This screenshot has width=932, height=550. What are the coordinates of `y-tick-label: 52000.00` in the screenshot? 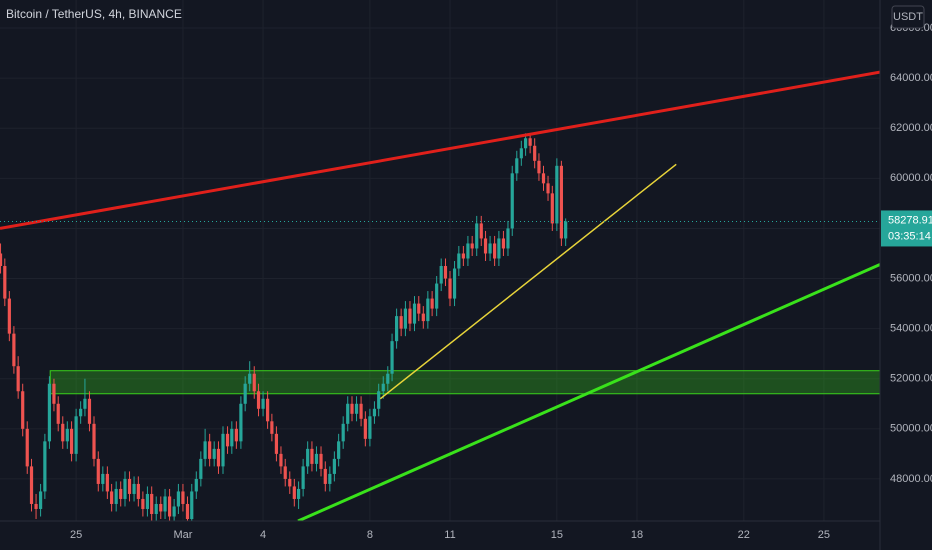 It's located at (911, 379).